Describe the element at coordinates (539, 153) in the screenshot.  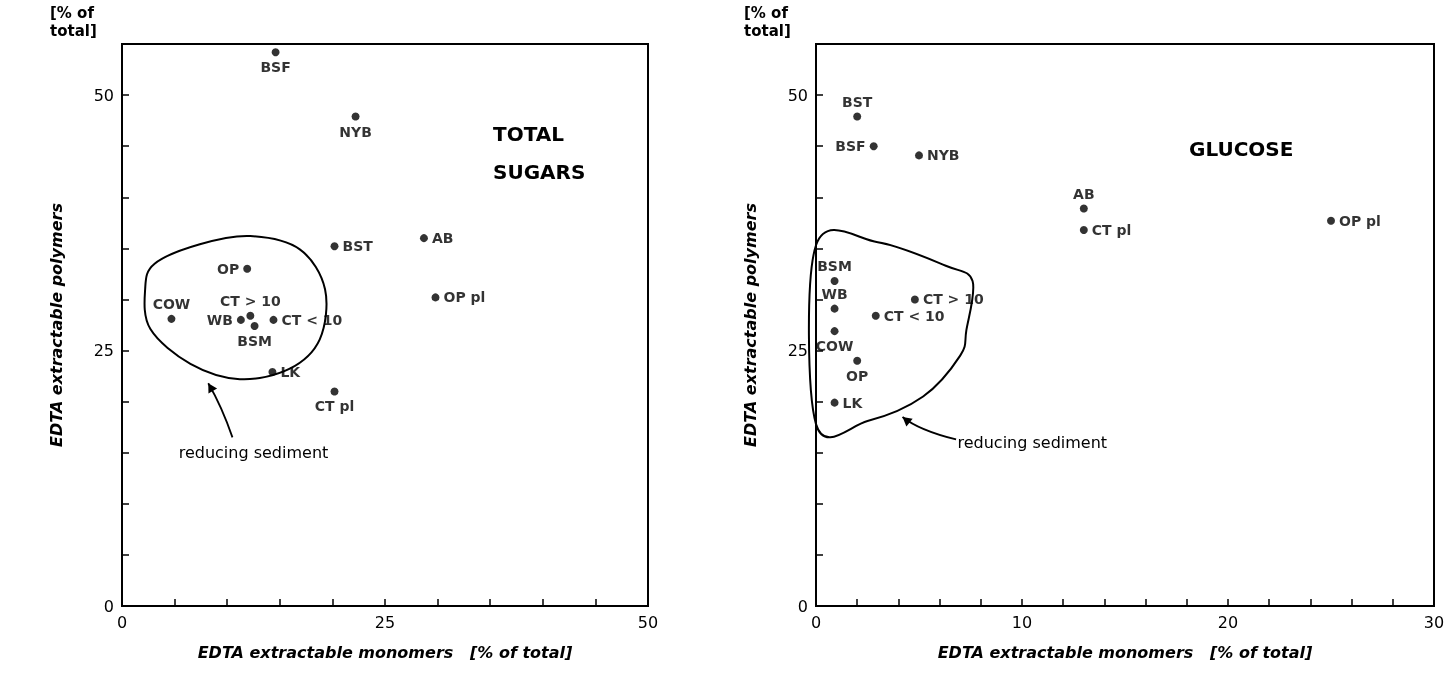
I see `text: TOTAL SUGARS` at that location.